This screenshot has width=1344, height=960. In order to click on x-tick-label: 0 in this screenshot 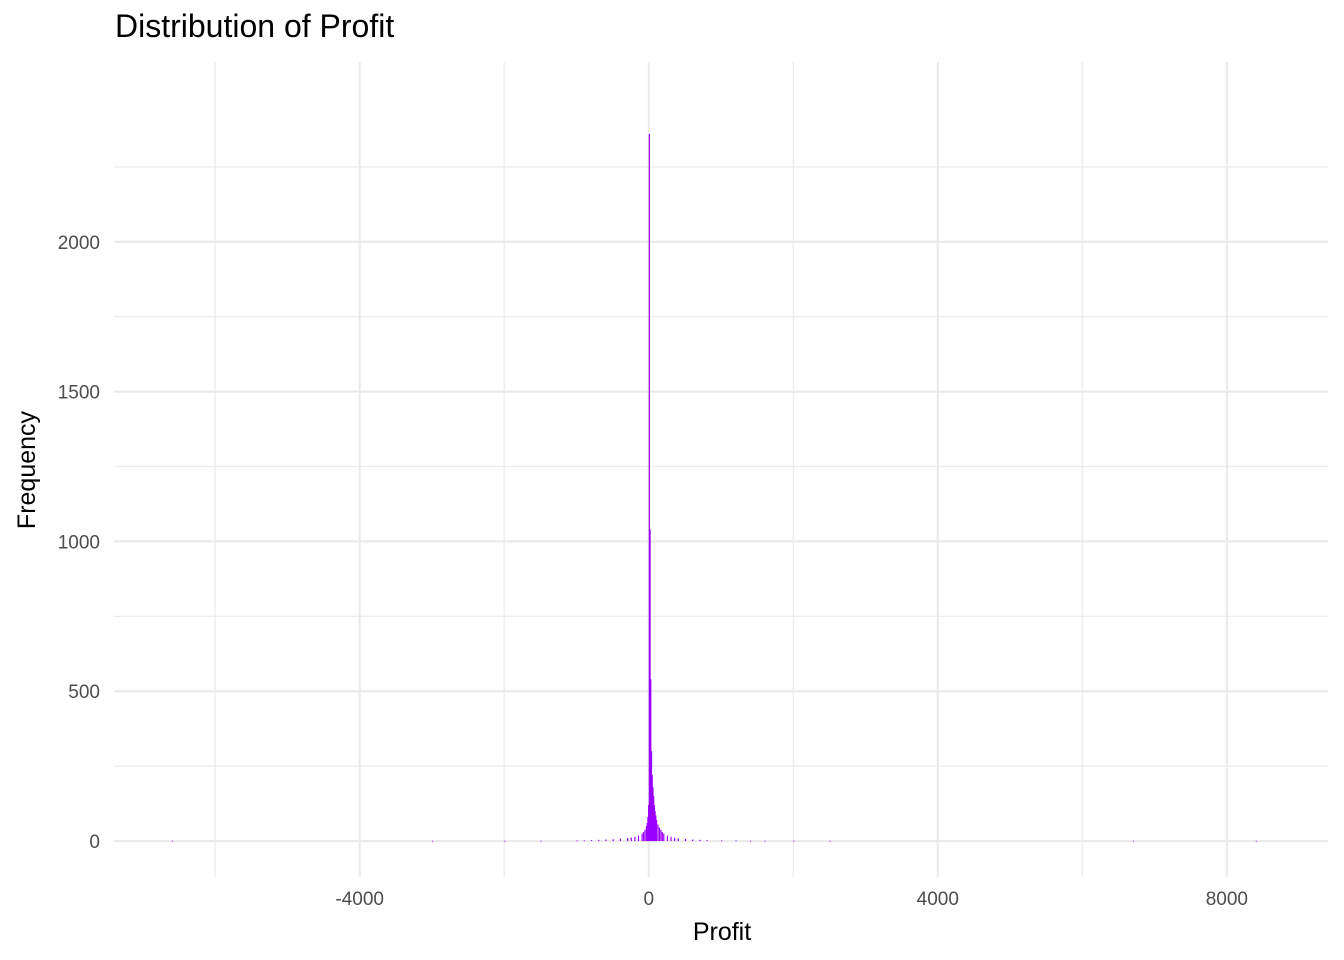, I will do `click(648, 899)`.